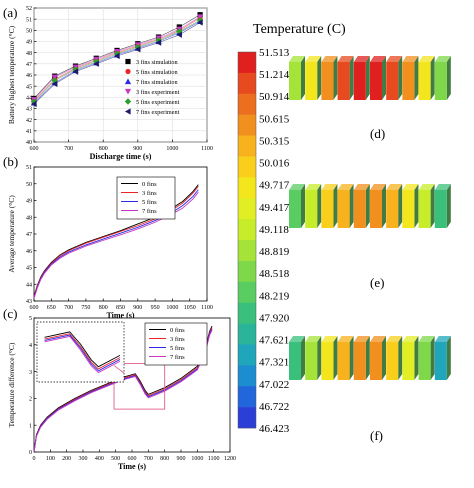 The width and height of the screenshot is (474, 488). I want to click on colorbar-tick-label: 46.722, so click(274, 407).